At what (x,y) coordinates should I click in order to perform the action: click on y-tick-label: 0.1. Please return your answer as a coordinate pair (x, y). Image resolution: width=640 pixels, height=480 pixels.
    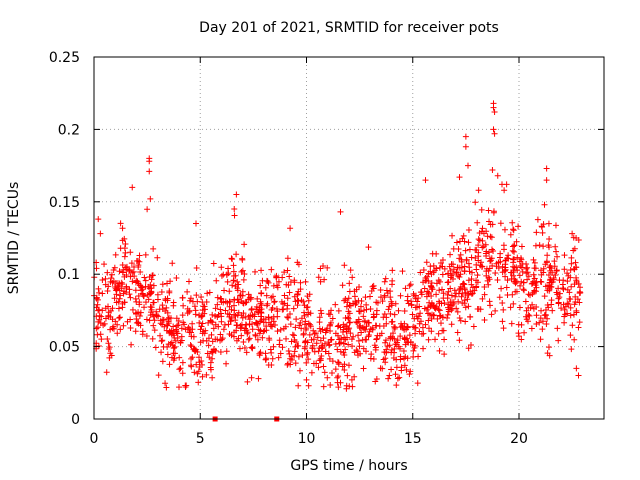
    Looking at the image, I should click on (69, 275).